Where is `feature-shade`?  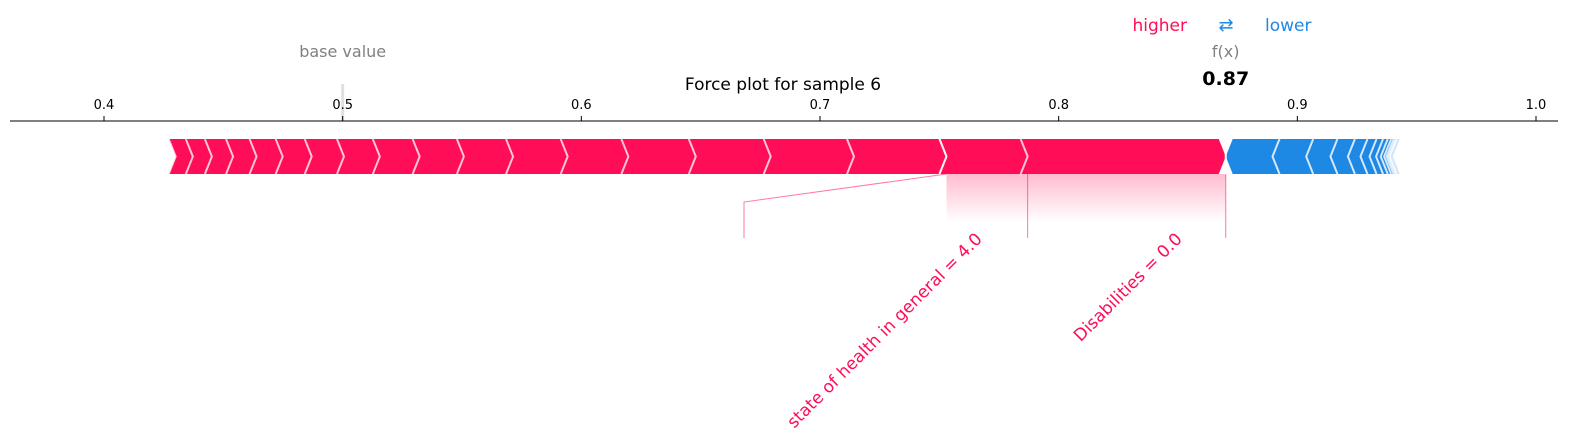
feature-shade is located at coordinates (1086, 198).